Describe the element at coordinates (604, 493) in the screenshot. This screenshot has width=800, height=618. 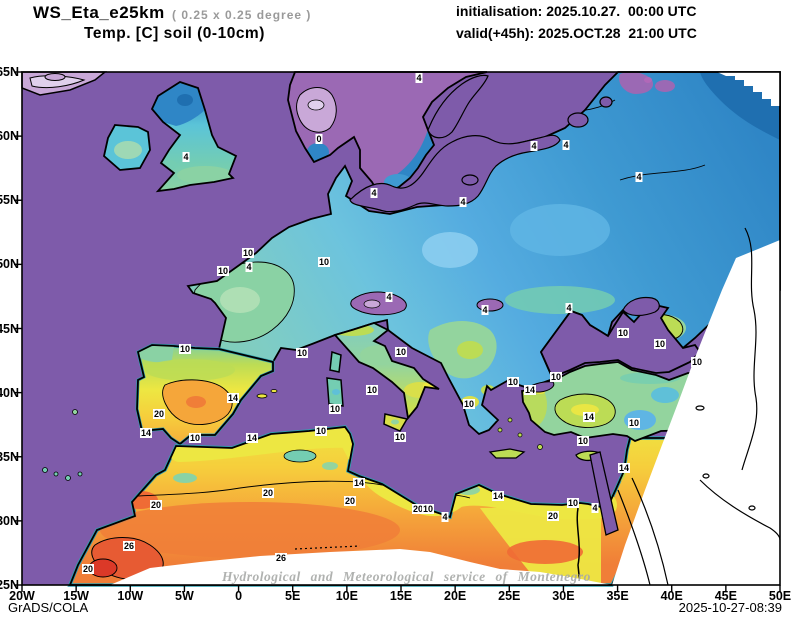
I see `red-sea` at that location.